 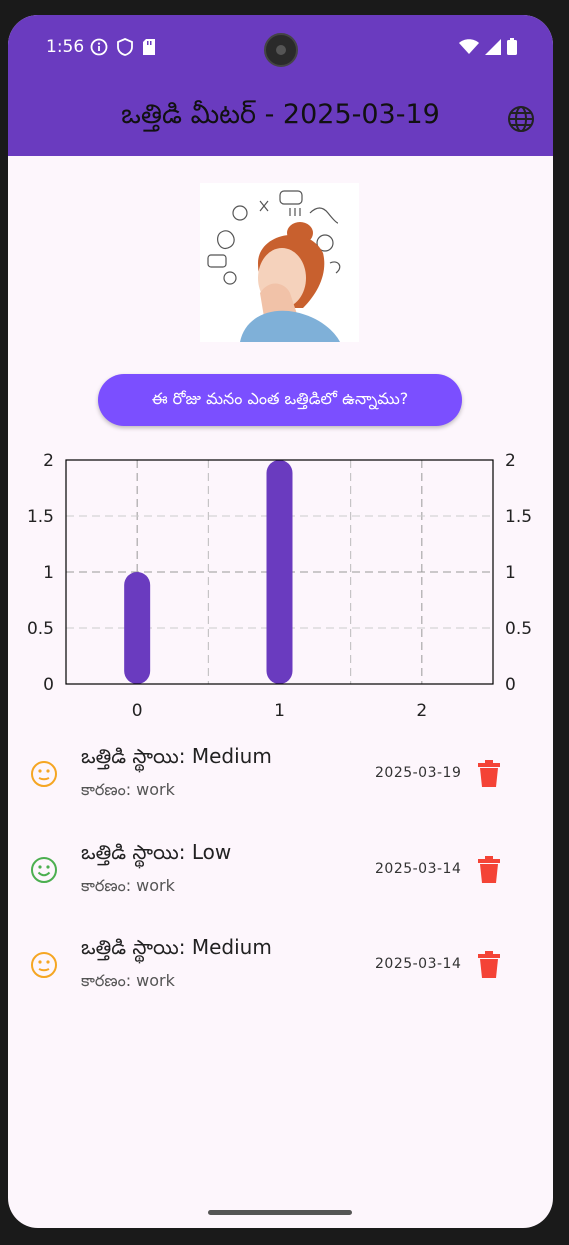 What do you see at coordinates (44, 870) in the screenshot?
I see `smile-face-icon` at bounding box center [44, 870].